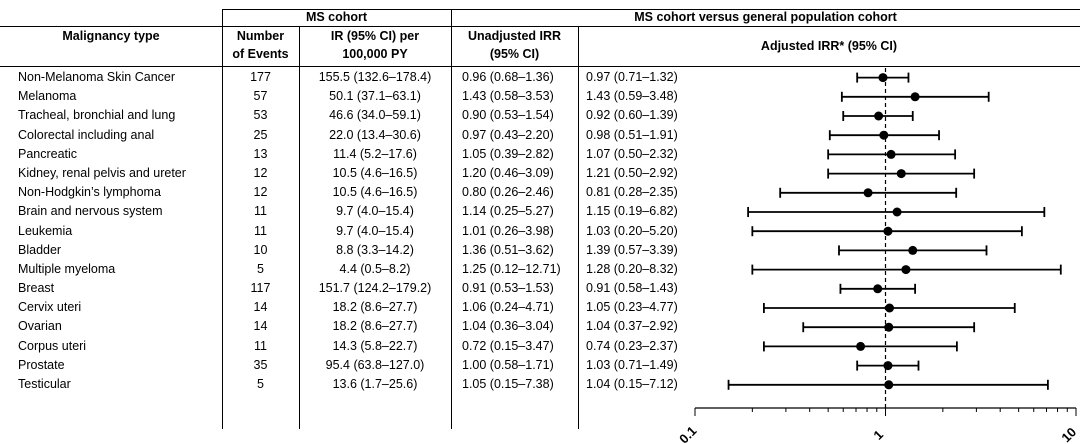 This screenshot has height=444, width=1080. What do you see at coordinates (632, 268) in the screenshot?
I see `cell-adjusted-irr: 1.28 (0.20–8.32)` at bounding box center [632, 268].